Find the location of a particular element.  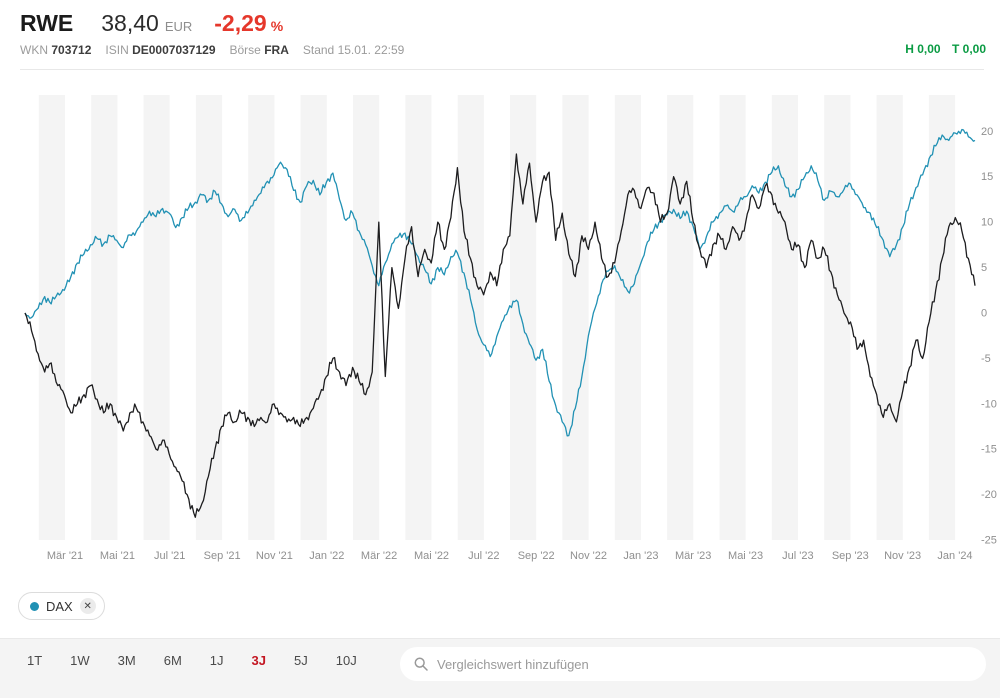

wkn-value: 703712 is located at coordinates (71, 50).